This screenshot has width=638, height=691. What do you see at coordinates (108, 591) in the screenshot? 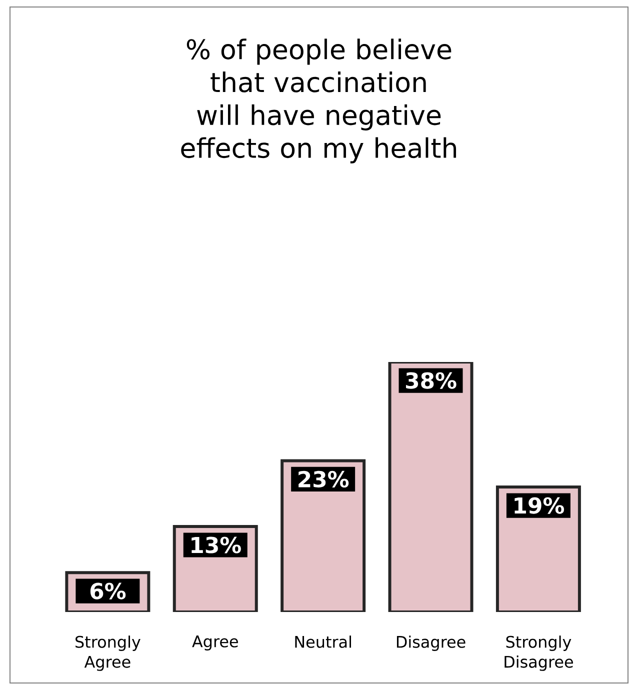
I see `data-label: 6%` at bounding box center [108, 591].